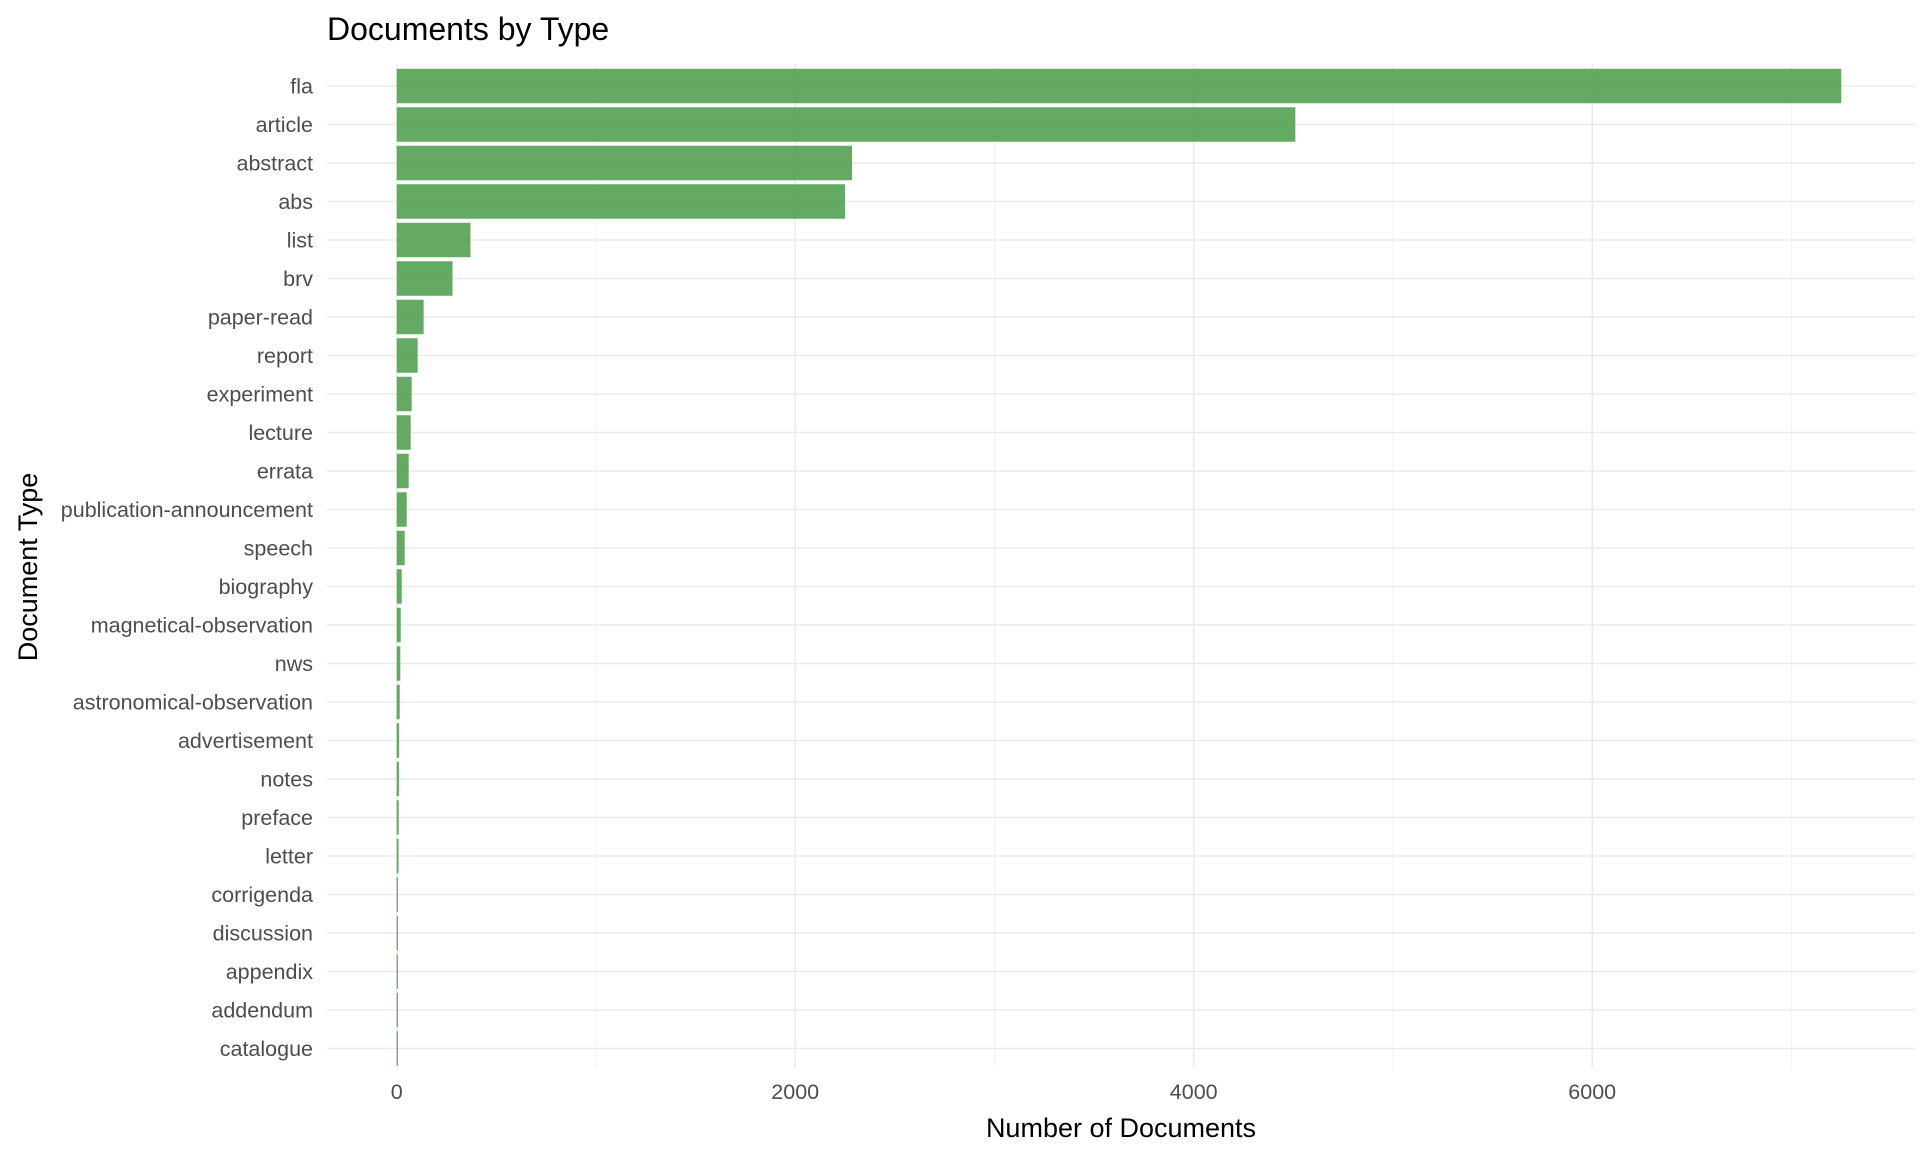 The image size is (1920, 1152). I want to click on bar-speech, so click(400, 548).